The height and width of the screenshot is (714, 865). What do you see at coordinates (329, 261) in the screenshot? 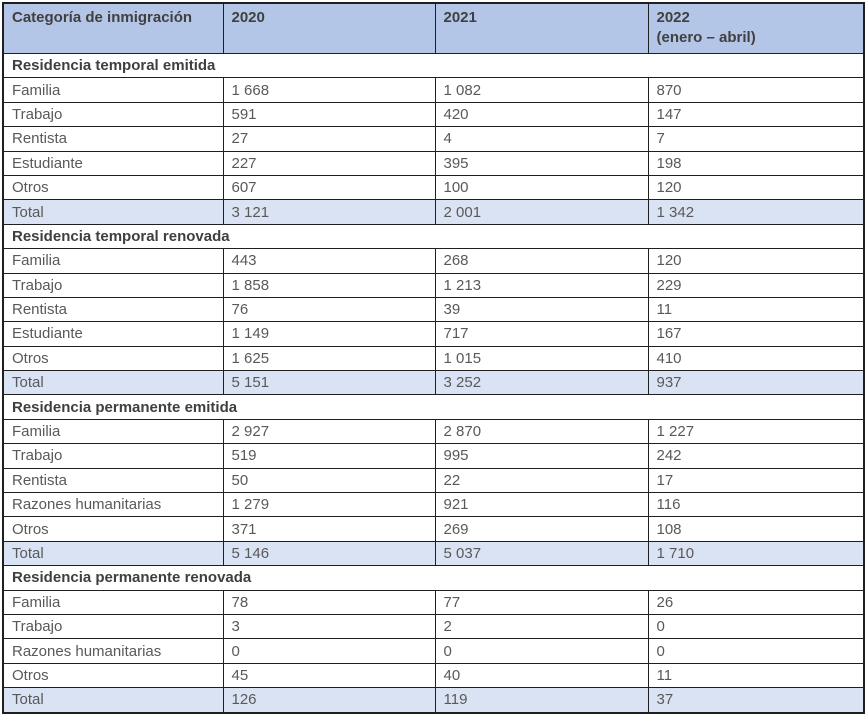
I see `value-cell: 443` at bounding box center [329, 261].